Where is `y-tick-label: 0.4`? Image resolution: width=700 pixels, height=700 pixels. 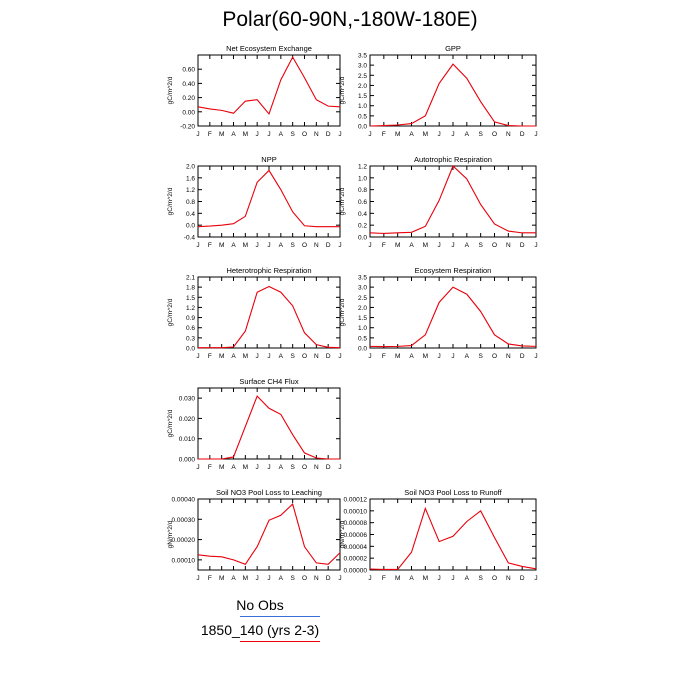
y-tick-label: 0.4 is located at coordinates (190, 214).